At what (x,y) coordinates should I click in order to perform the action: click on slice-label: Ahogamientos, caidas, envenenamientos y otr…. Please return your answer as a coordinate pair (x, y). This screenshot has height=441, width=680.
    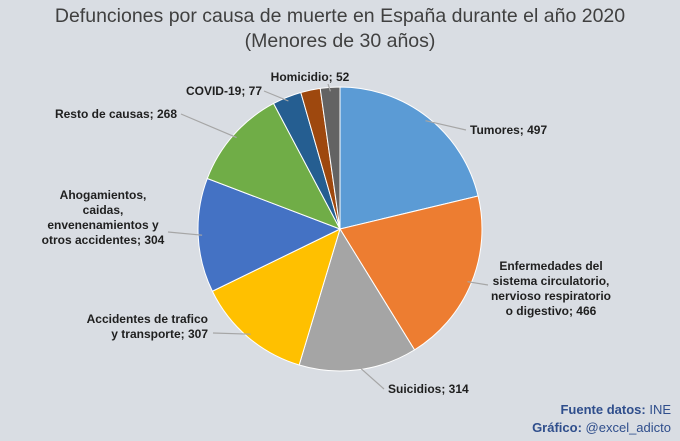
    Looking at the image, I should click on (103, 217).